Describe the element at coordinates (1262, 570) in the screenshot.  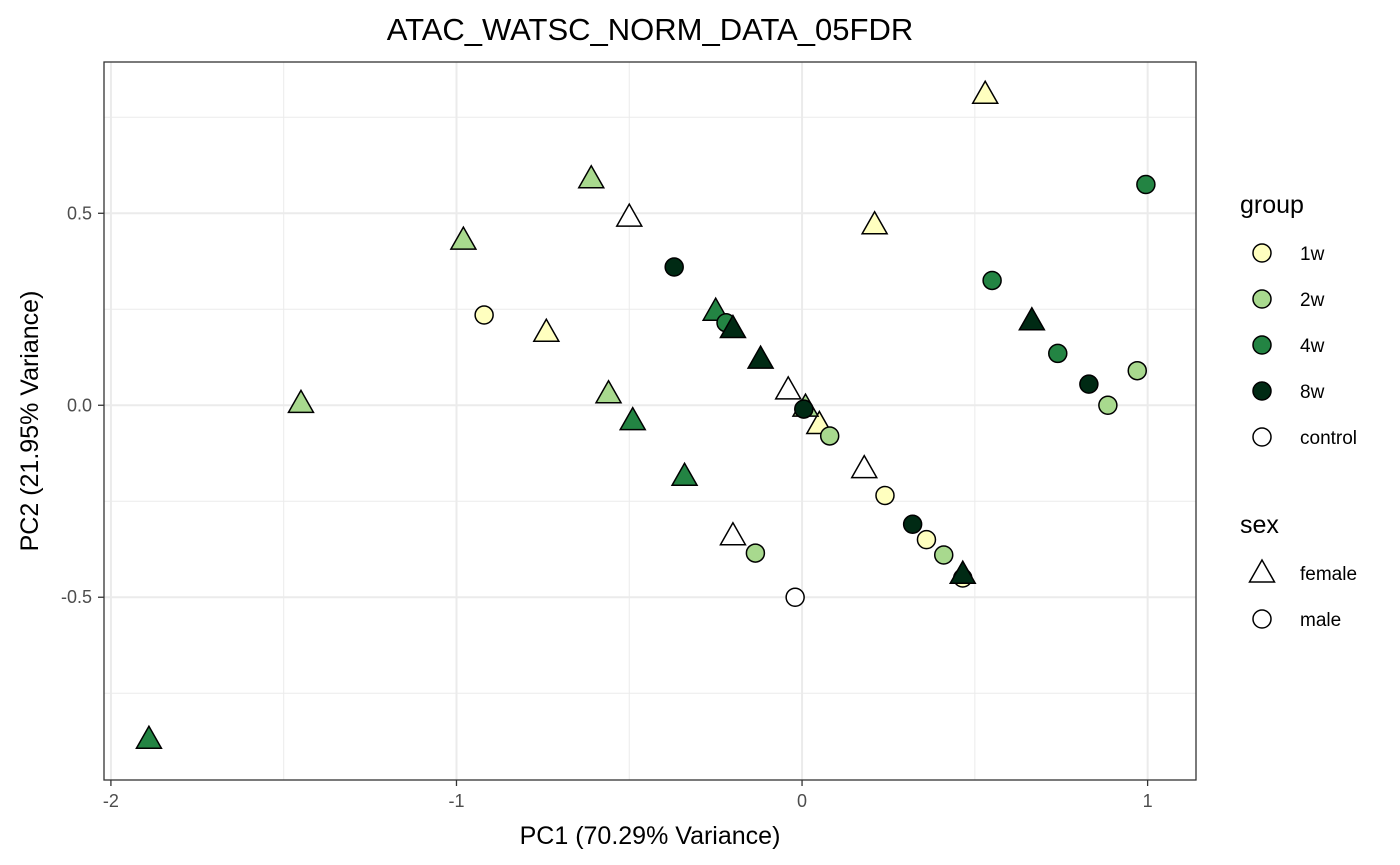
I see `legend-key-triangle` at that location.